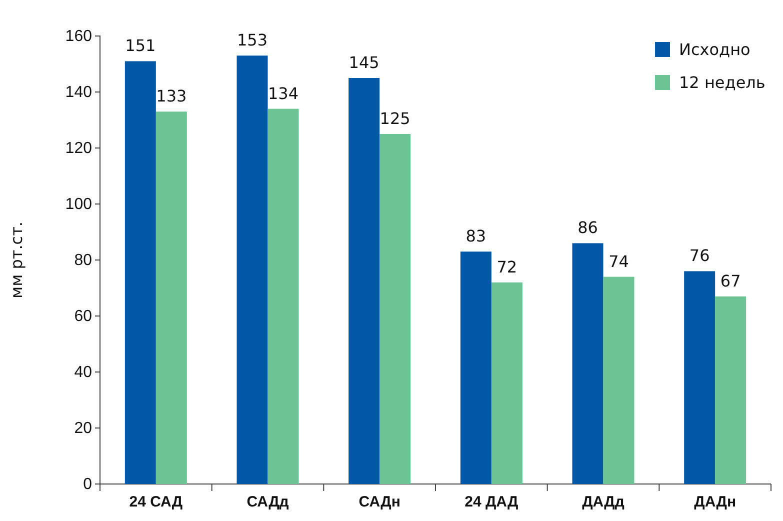 This screenshot has height=521, width=783. Describe the element at coordinates (379, 502) in the screenshot. I see `x-tick-label: САДн` at that location.